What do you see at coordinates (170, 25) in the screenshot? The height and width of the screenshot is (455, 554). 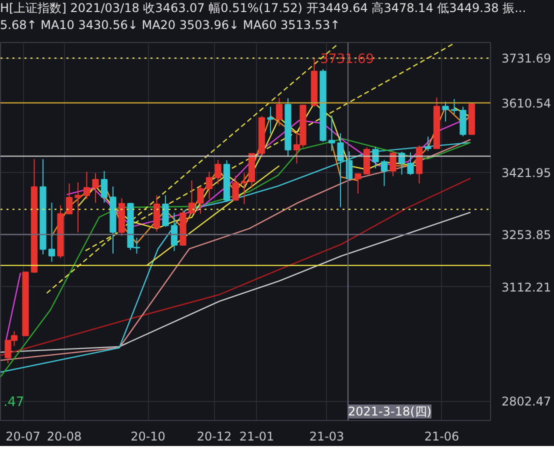 I see `text: 5.68↑ MA10 3430.56↓ MA20 3503.96↓ MA60 3513.53↑` at bounding box center [170, 25].